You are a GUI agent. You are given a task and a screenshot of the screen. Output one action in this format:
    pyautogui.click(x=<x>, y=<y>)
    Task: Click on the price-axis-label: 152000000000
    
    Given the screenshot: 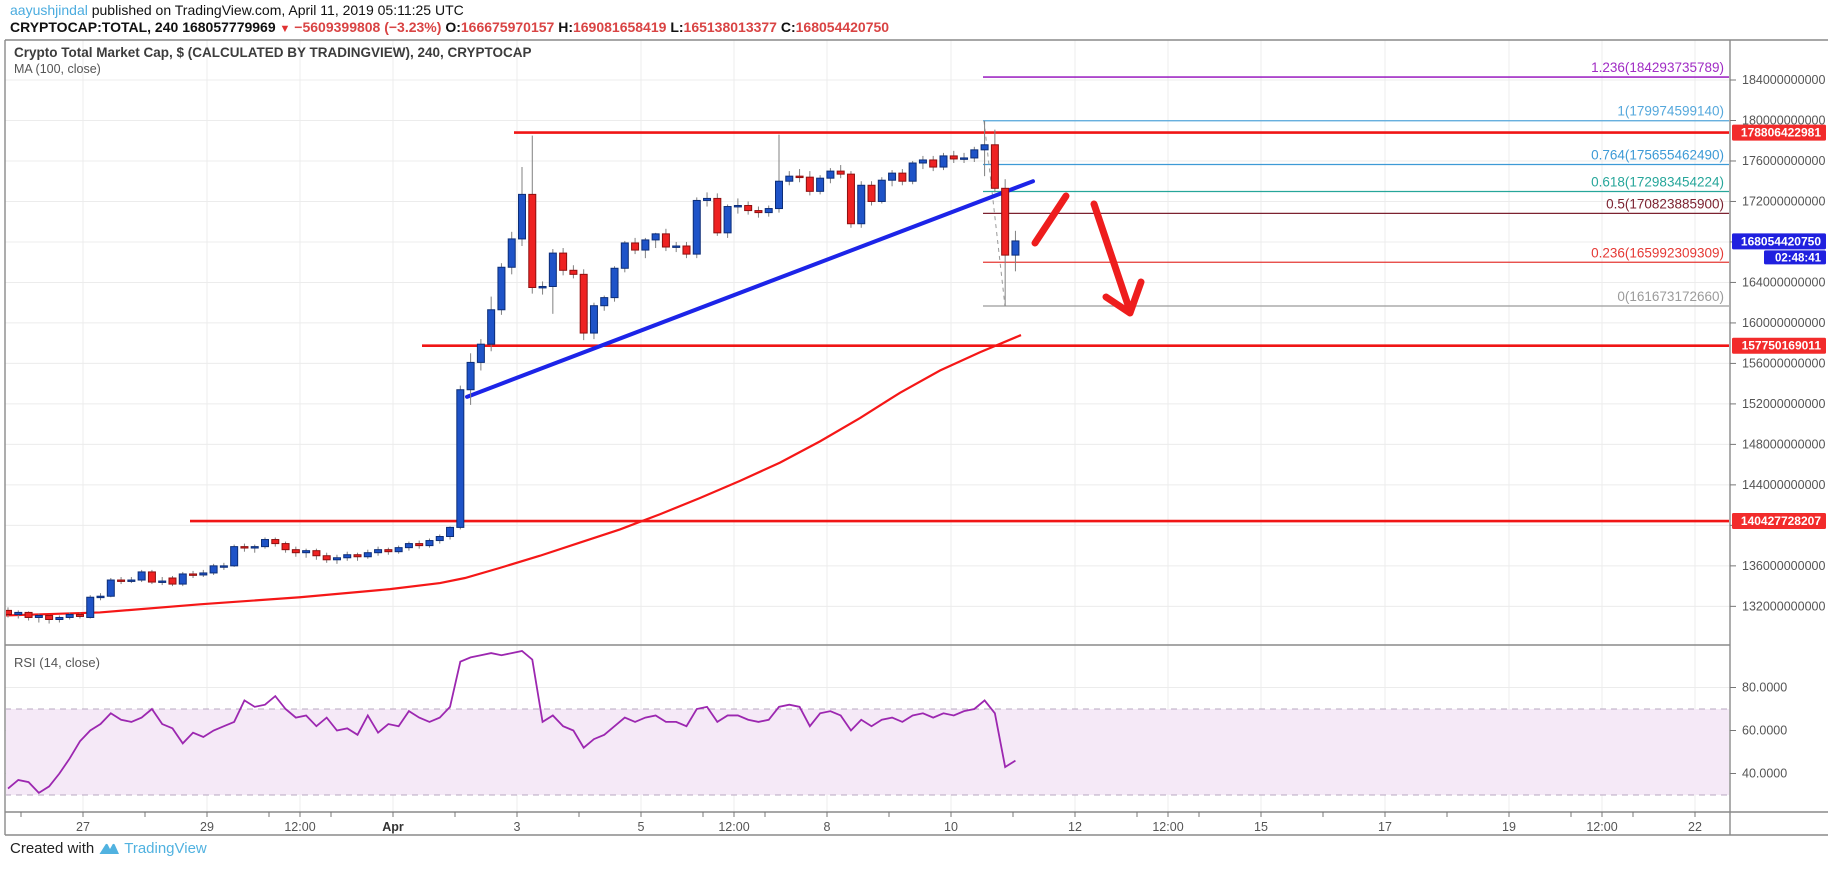 What is the action you would take?
    pyautogui.click(x=1783, y=404)
    